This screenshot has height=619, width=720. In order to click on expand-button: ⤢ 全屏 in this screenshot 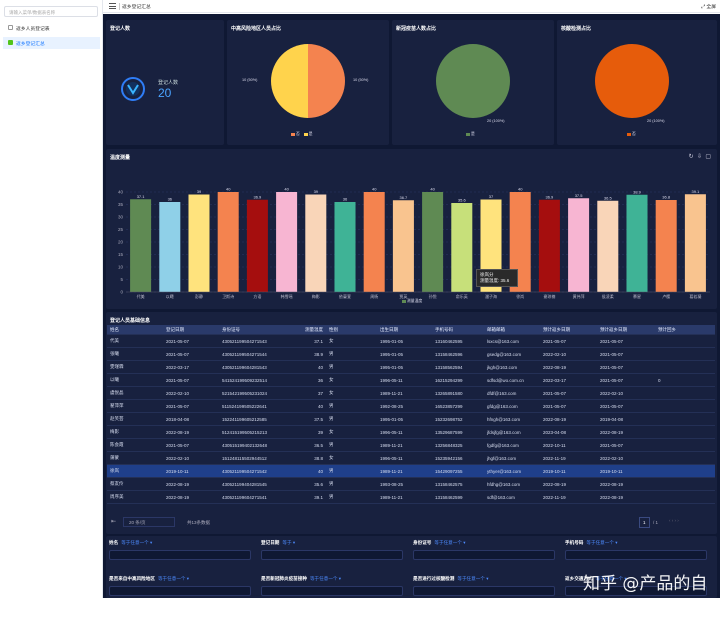, I will do `click(708, 7)`.